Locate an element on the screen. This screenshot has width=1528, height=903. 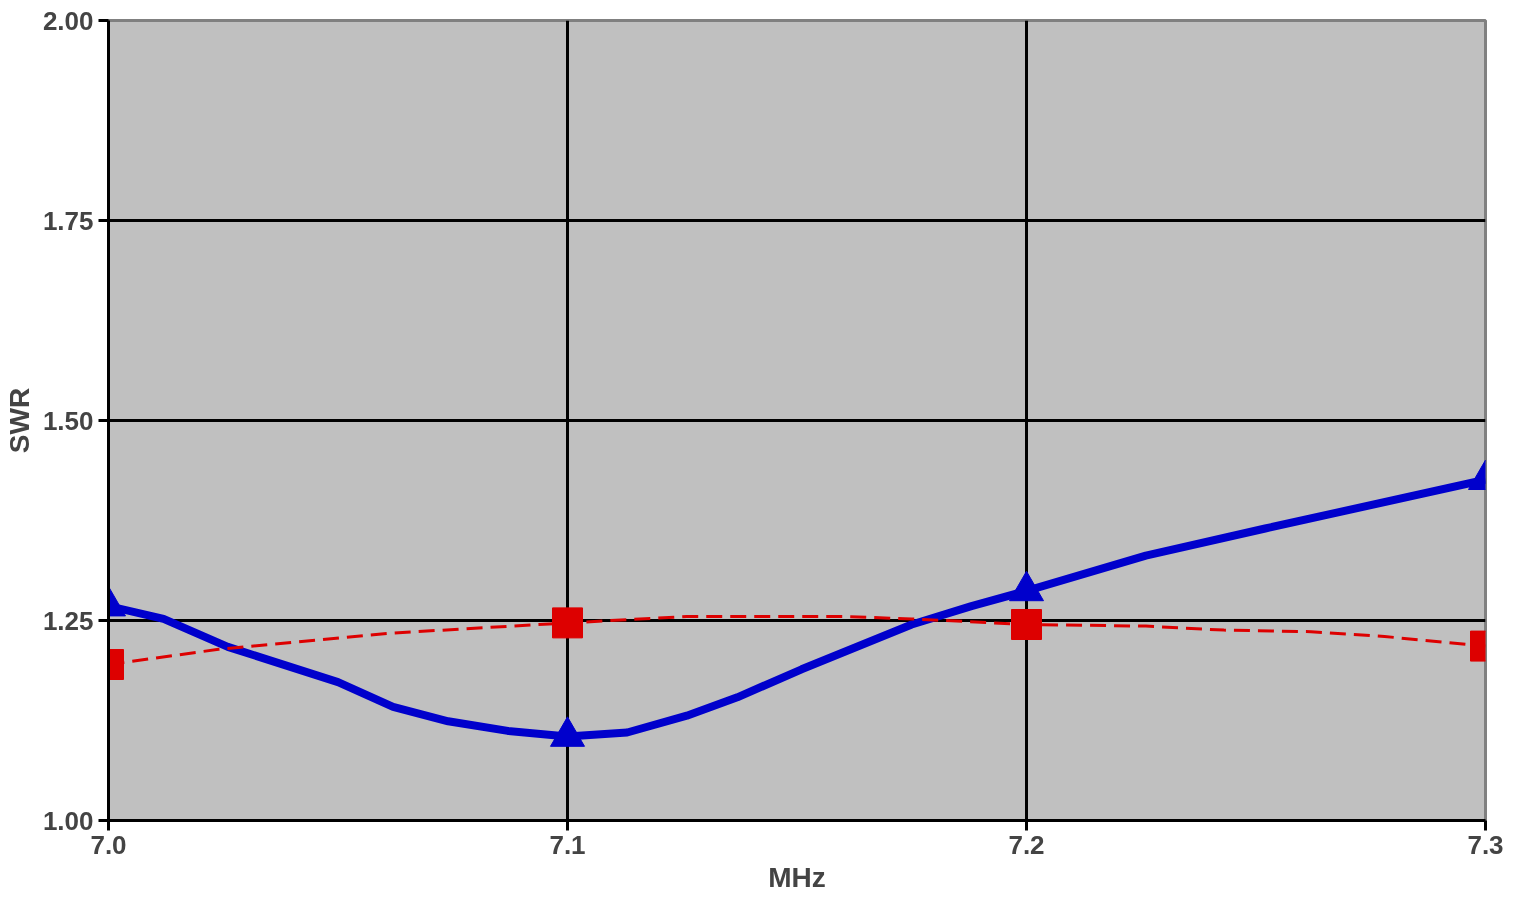
x-tick-label: 7.2 is located at coordinates (1026, 844).